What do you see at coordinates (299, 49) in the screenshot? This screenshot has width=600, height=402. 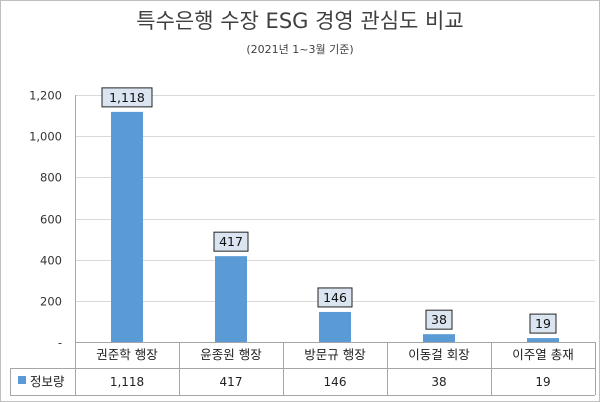 I see `chart-subtitle: (2021년 1~3월 기준)` at bounding box center [299, 49].